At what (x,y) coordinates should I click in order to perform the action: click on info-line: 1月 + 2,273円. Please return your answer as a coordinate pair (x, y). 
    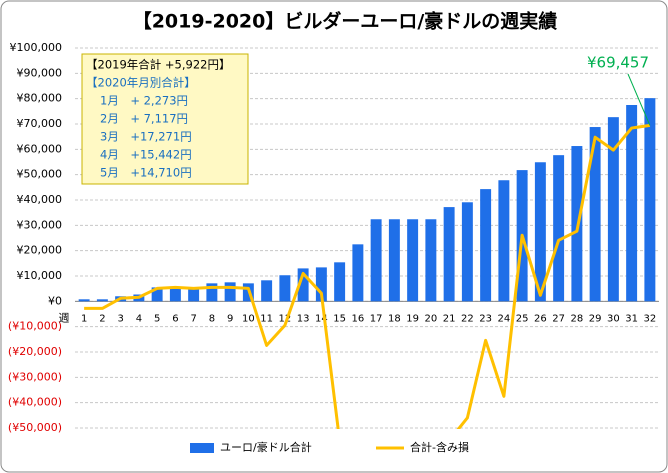
    Looking at the image, I should click on (144, 101).